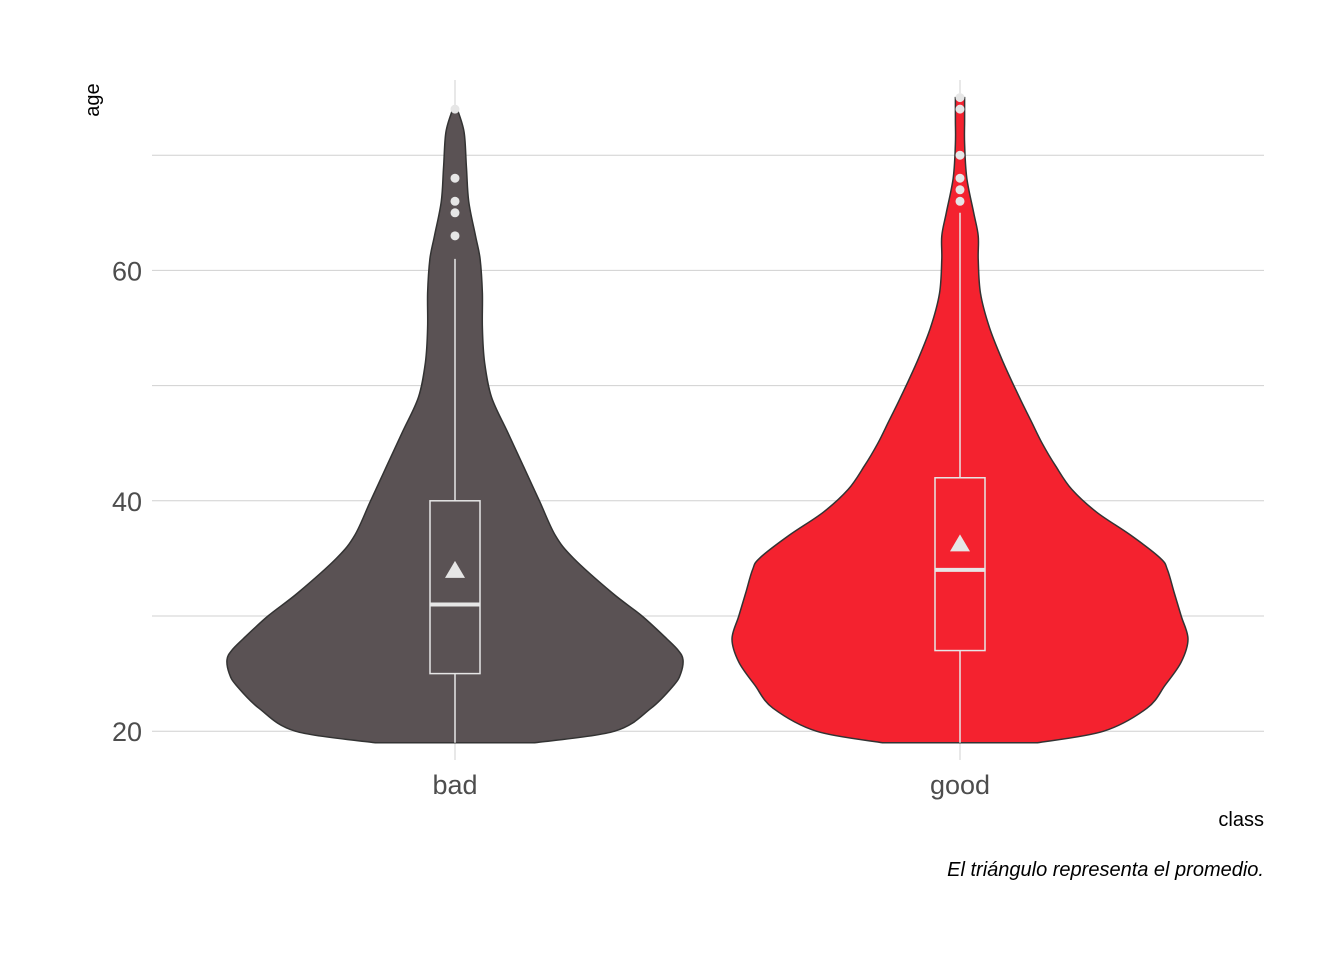  What do you see at coordinates (455, 569) in the screenshot?
I see `mean-triangle-bad` at bounding box center [455, 569].